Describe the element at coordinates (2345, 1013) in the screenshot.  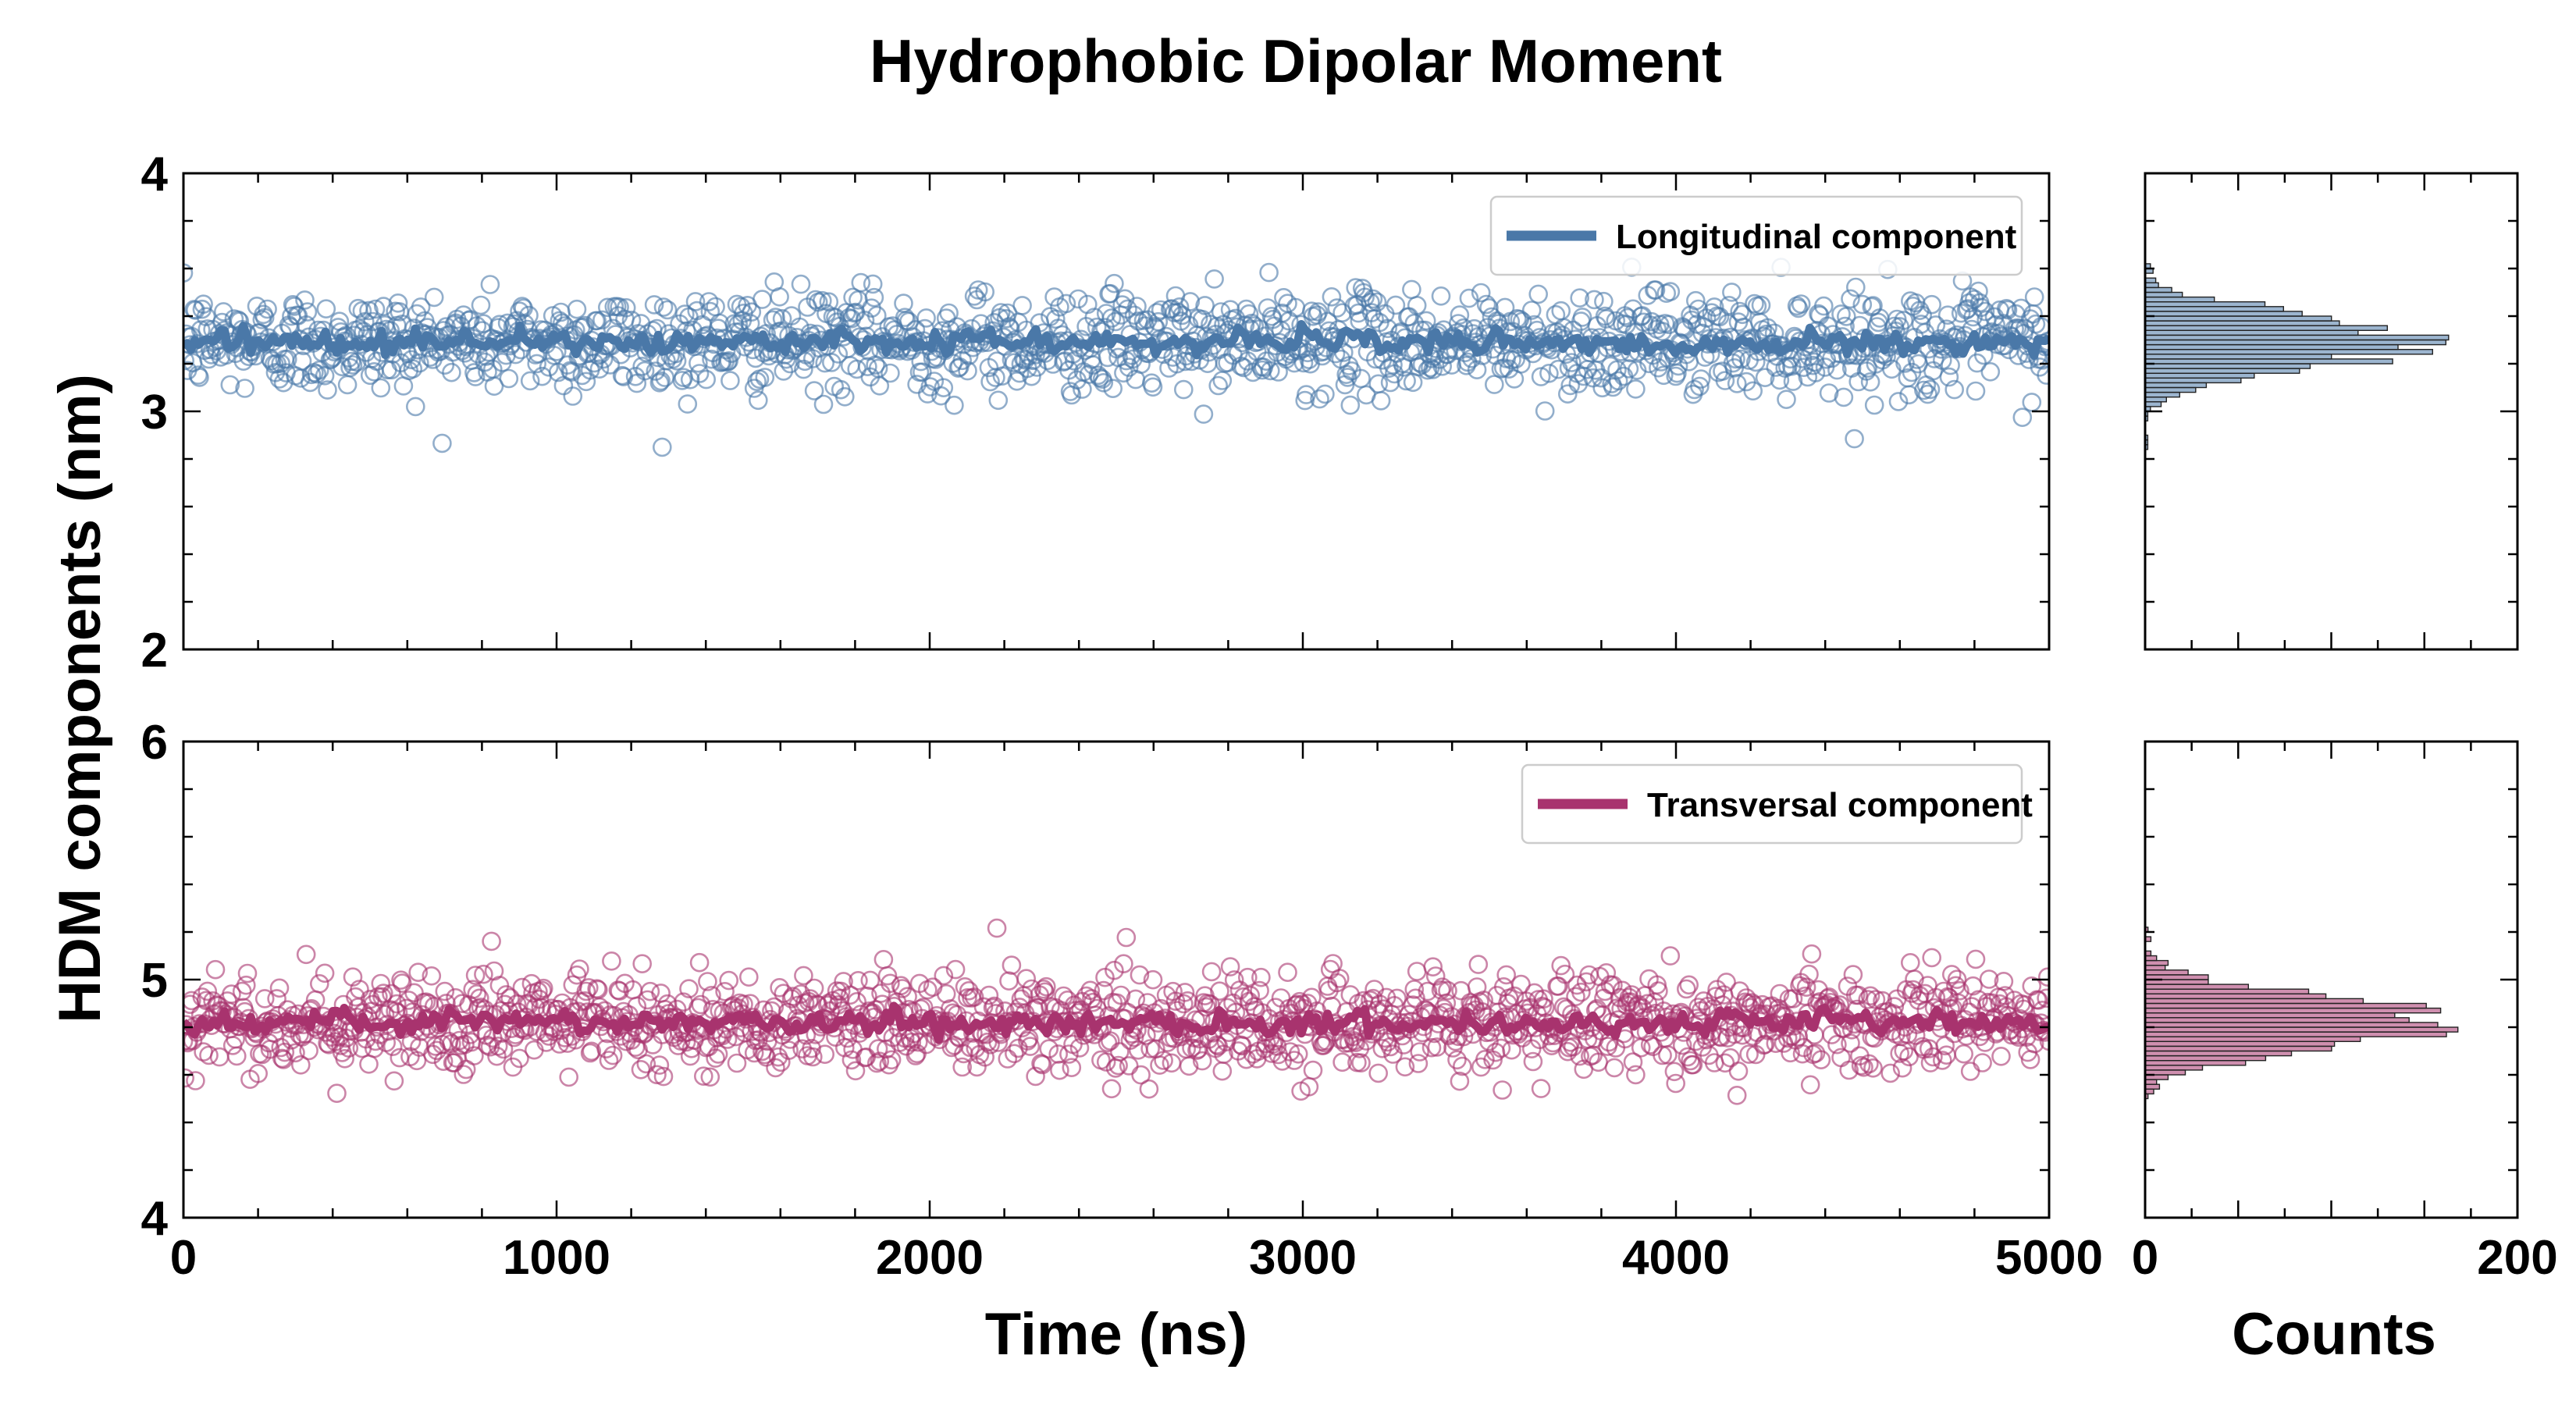
I see `histogram-transversal: 0 200` at that location.